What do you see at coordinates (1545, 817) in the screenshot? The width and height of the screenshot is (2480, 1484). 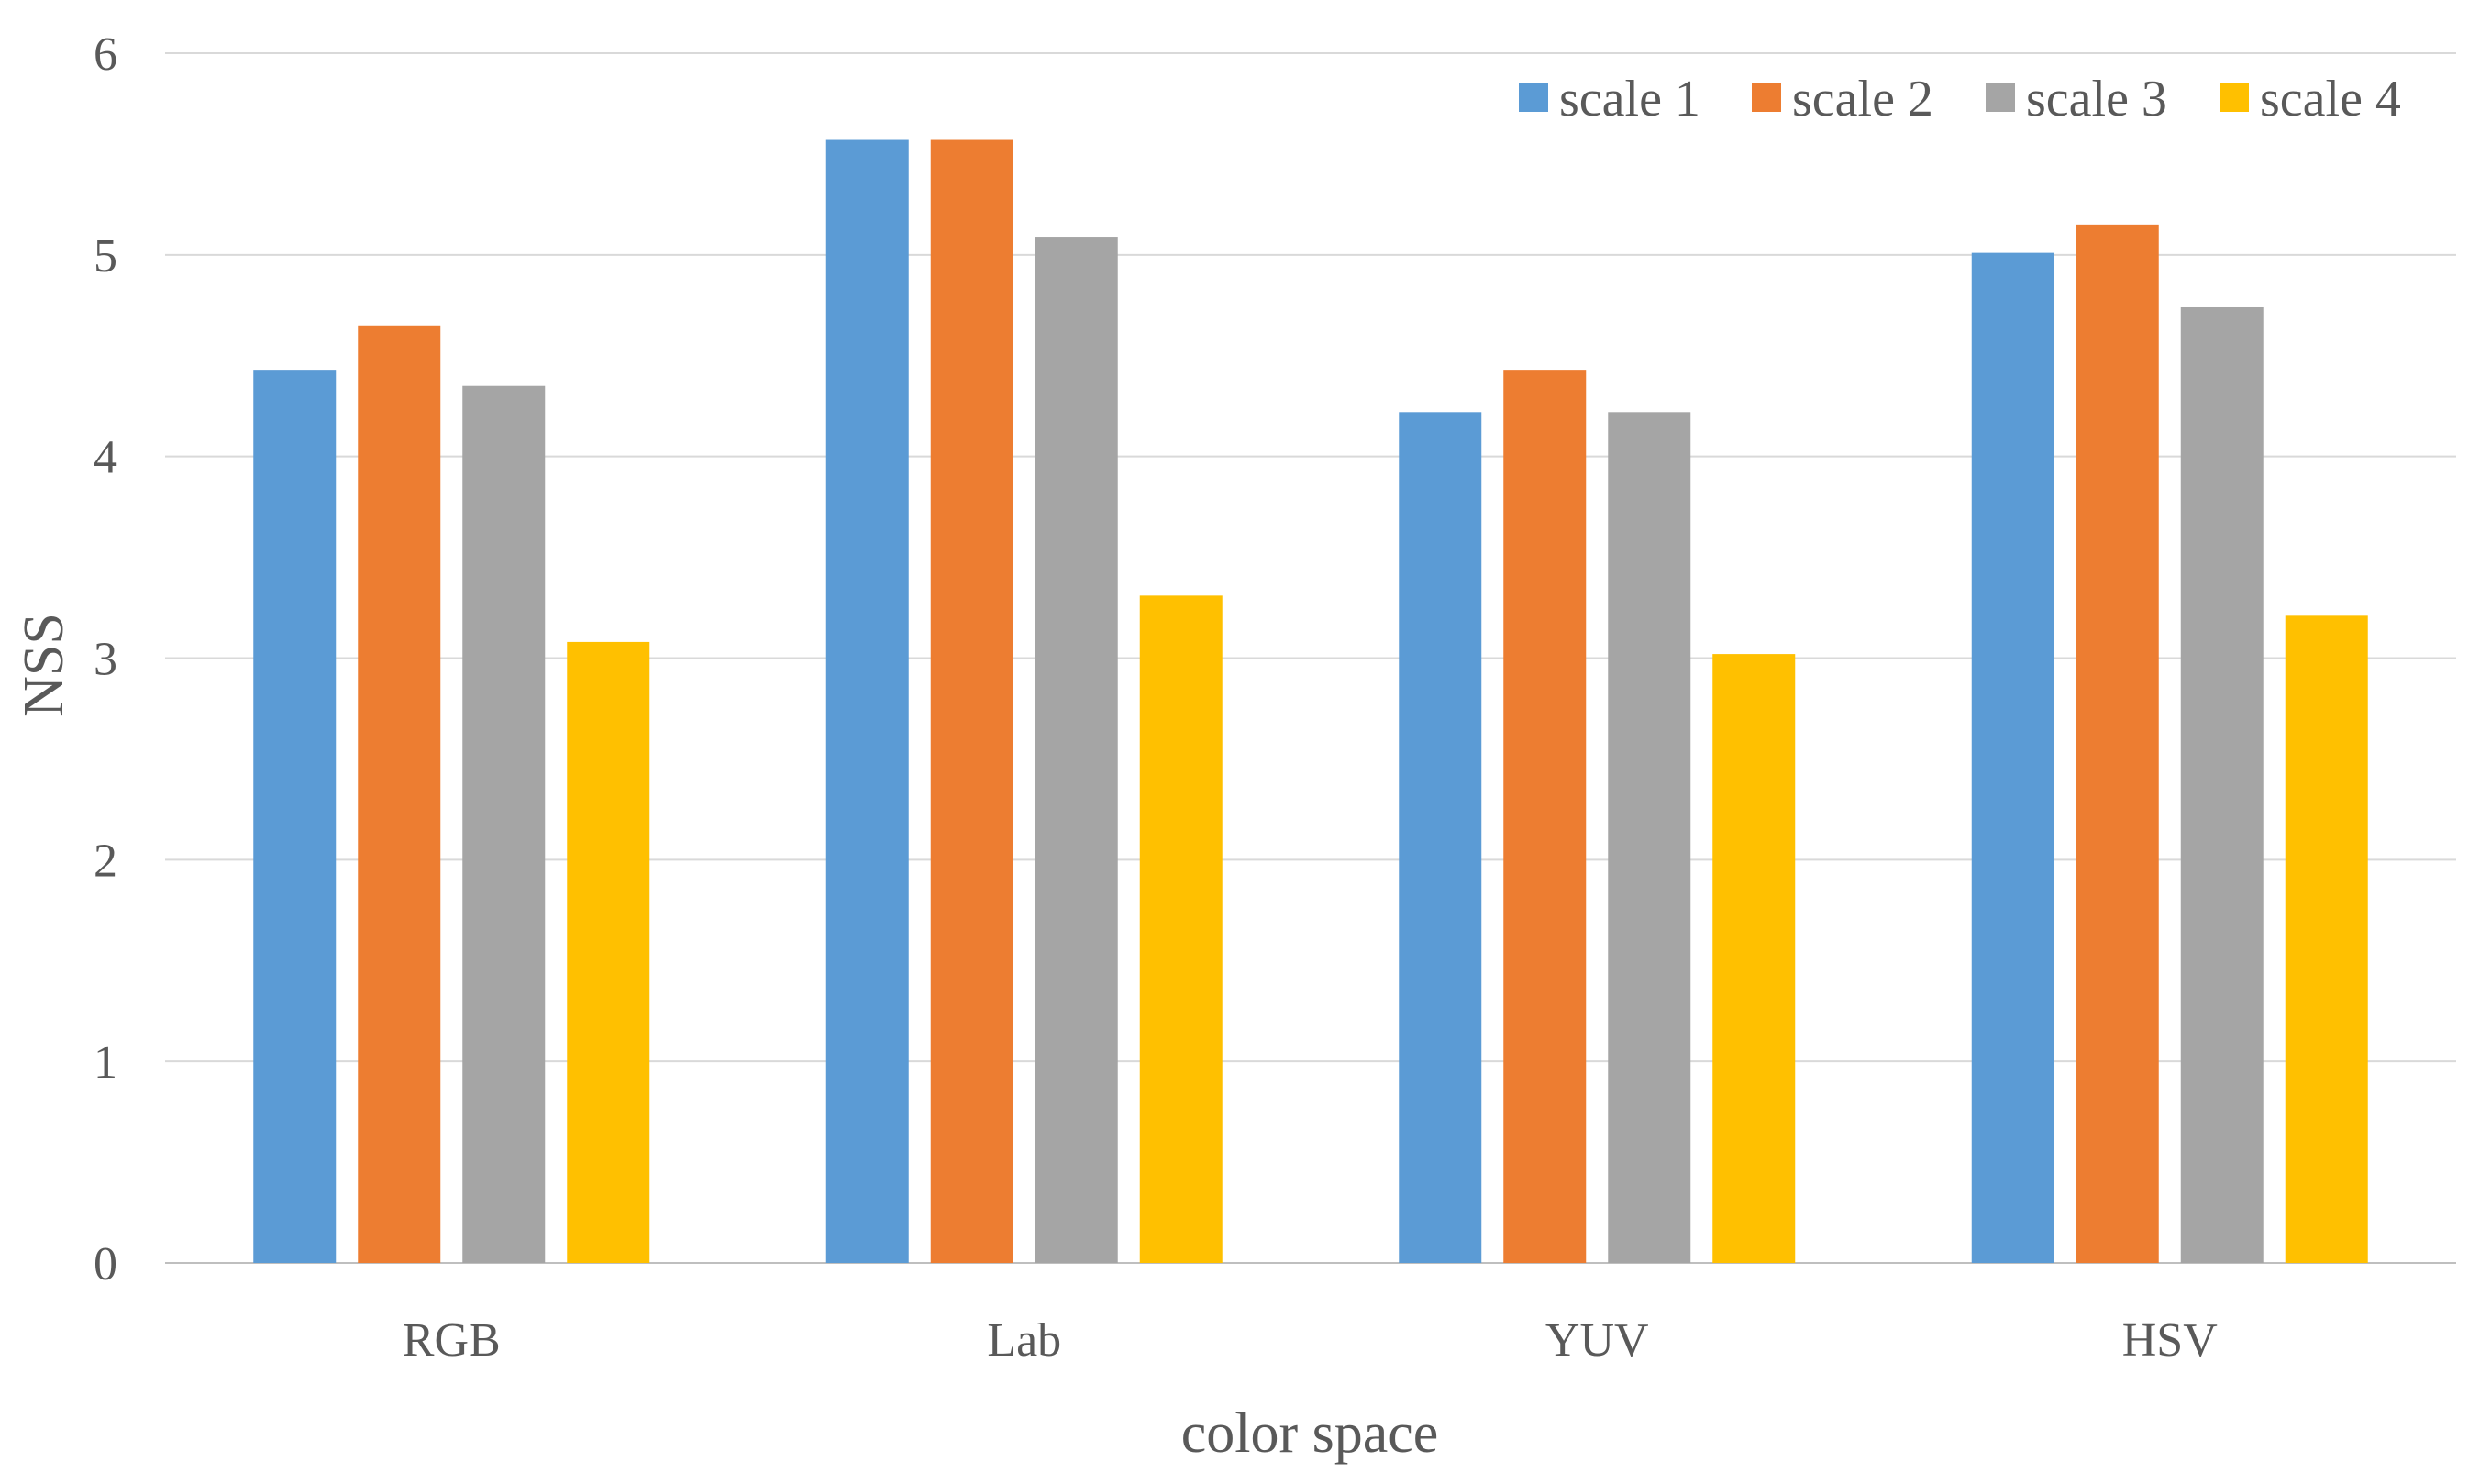 I see `bar-scale-2-YUV` at bounding box center [1545, 817].